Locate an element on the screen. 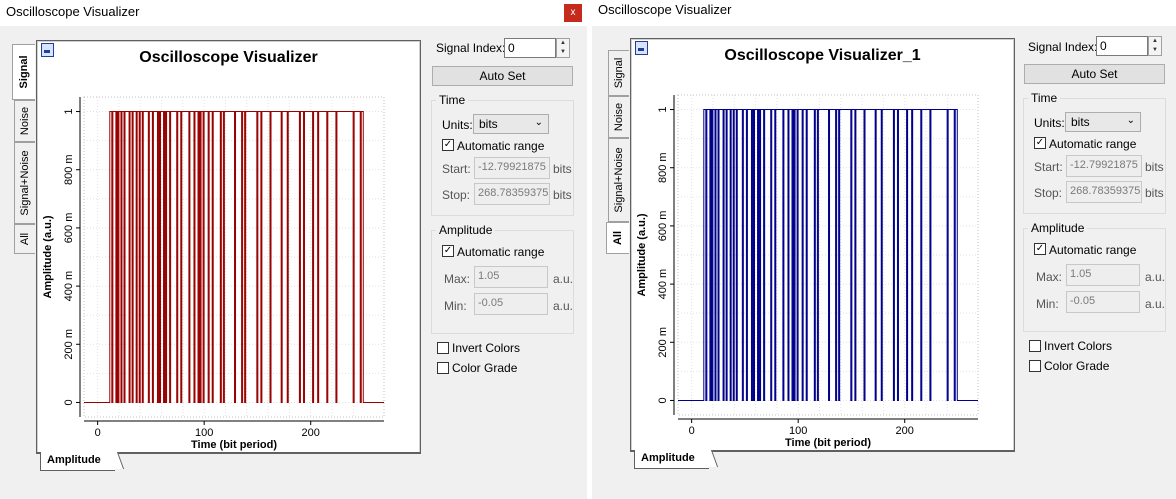 This screenshot has width=1176, height=499. stop-unit: bits is located at coordinates (1154, 193).